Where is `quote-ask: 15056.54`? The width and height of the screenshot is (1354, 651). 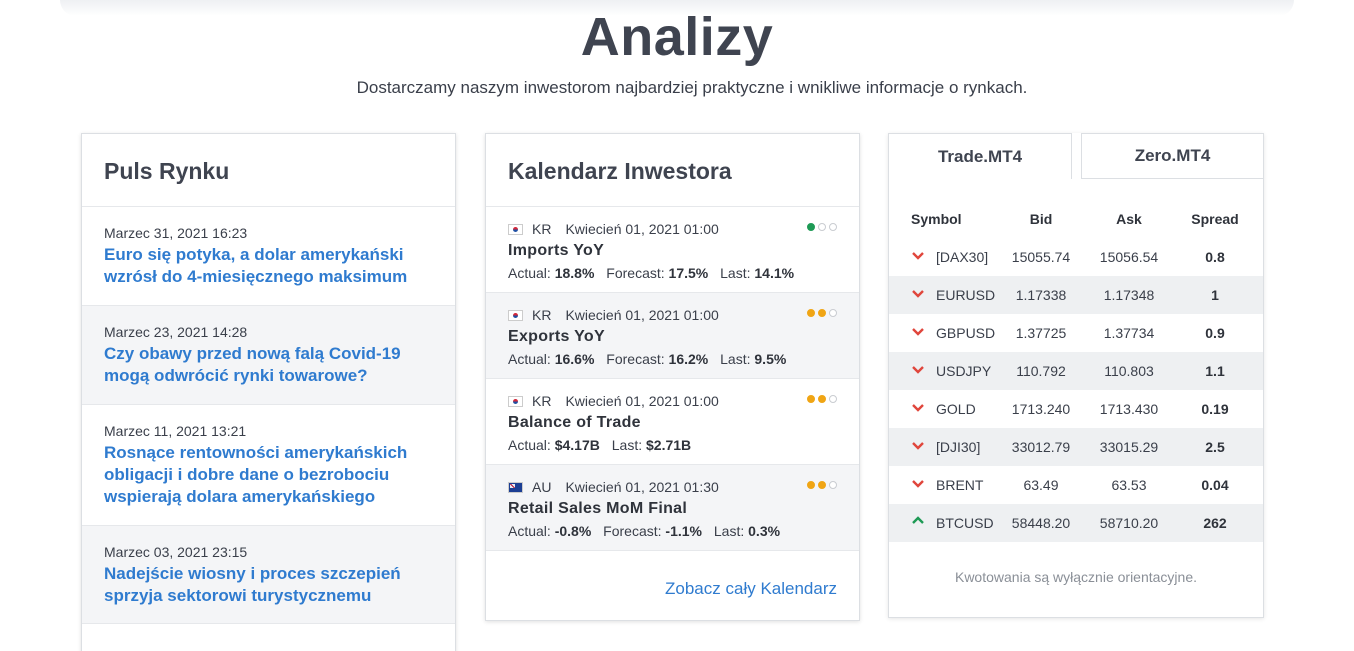
quote-ask: 15056.54 is located at coordinates (1129, 257).